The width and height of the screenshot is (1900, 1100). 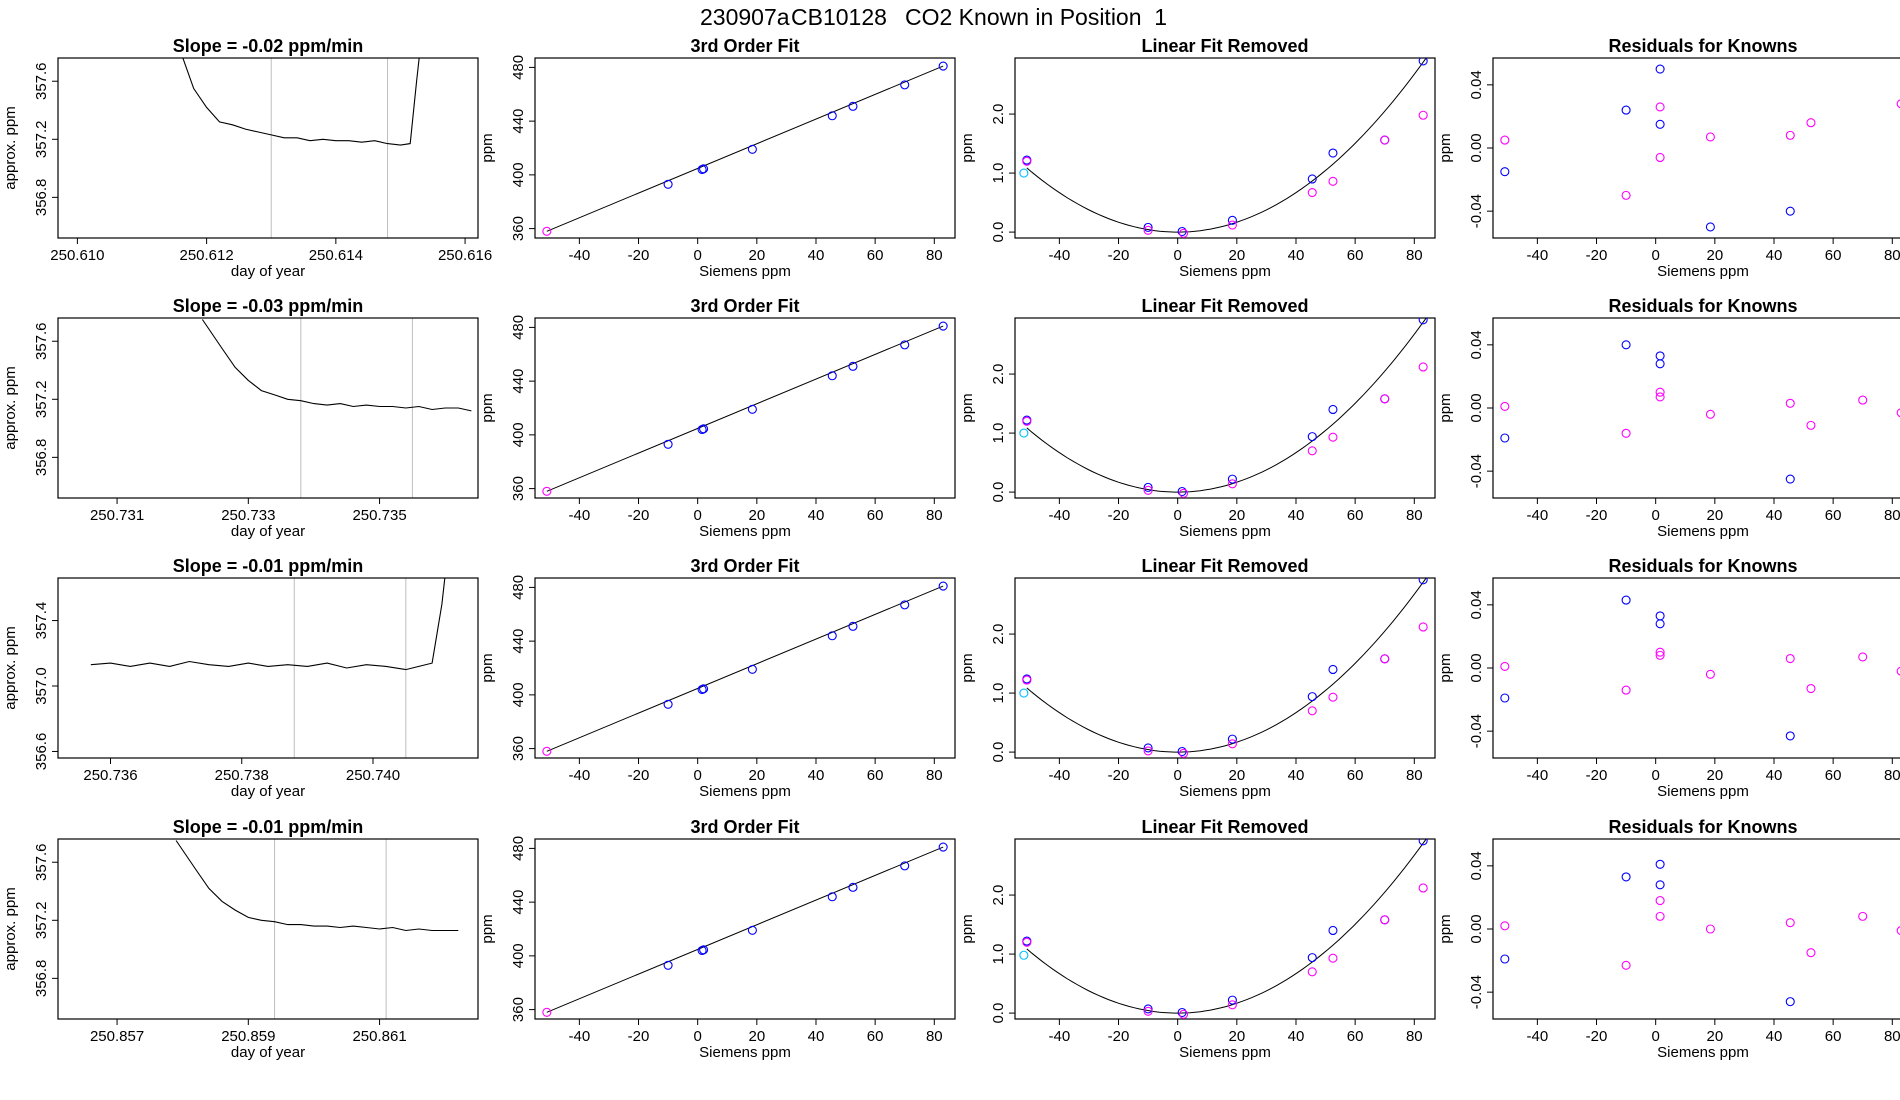 What do you see at coordinates (744, 566) in the screenshot?
I see `panel-r3-c2-title: 3rd Order Fit` at bounding box center [744, 566].